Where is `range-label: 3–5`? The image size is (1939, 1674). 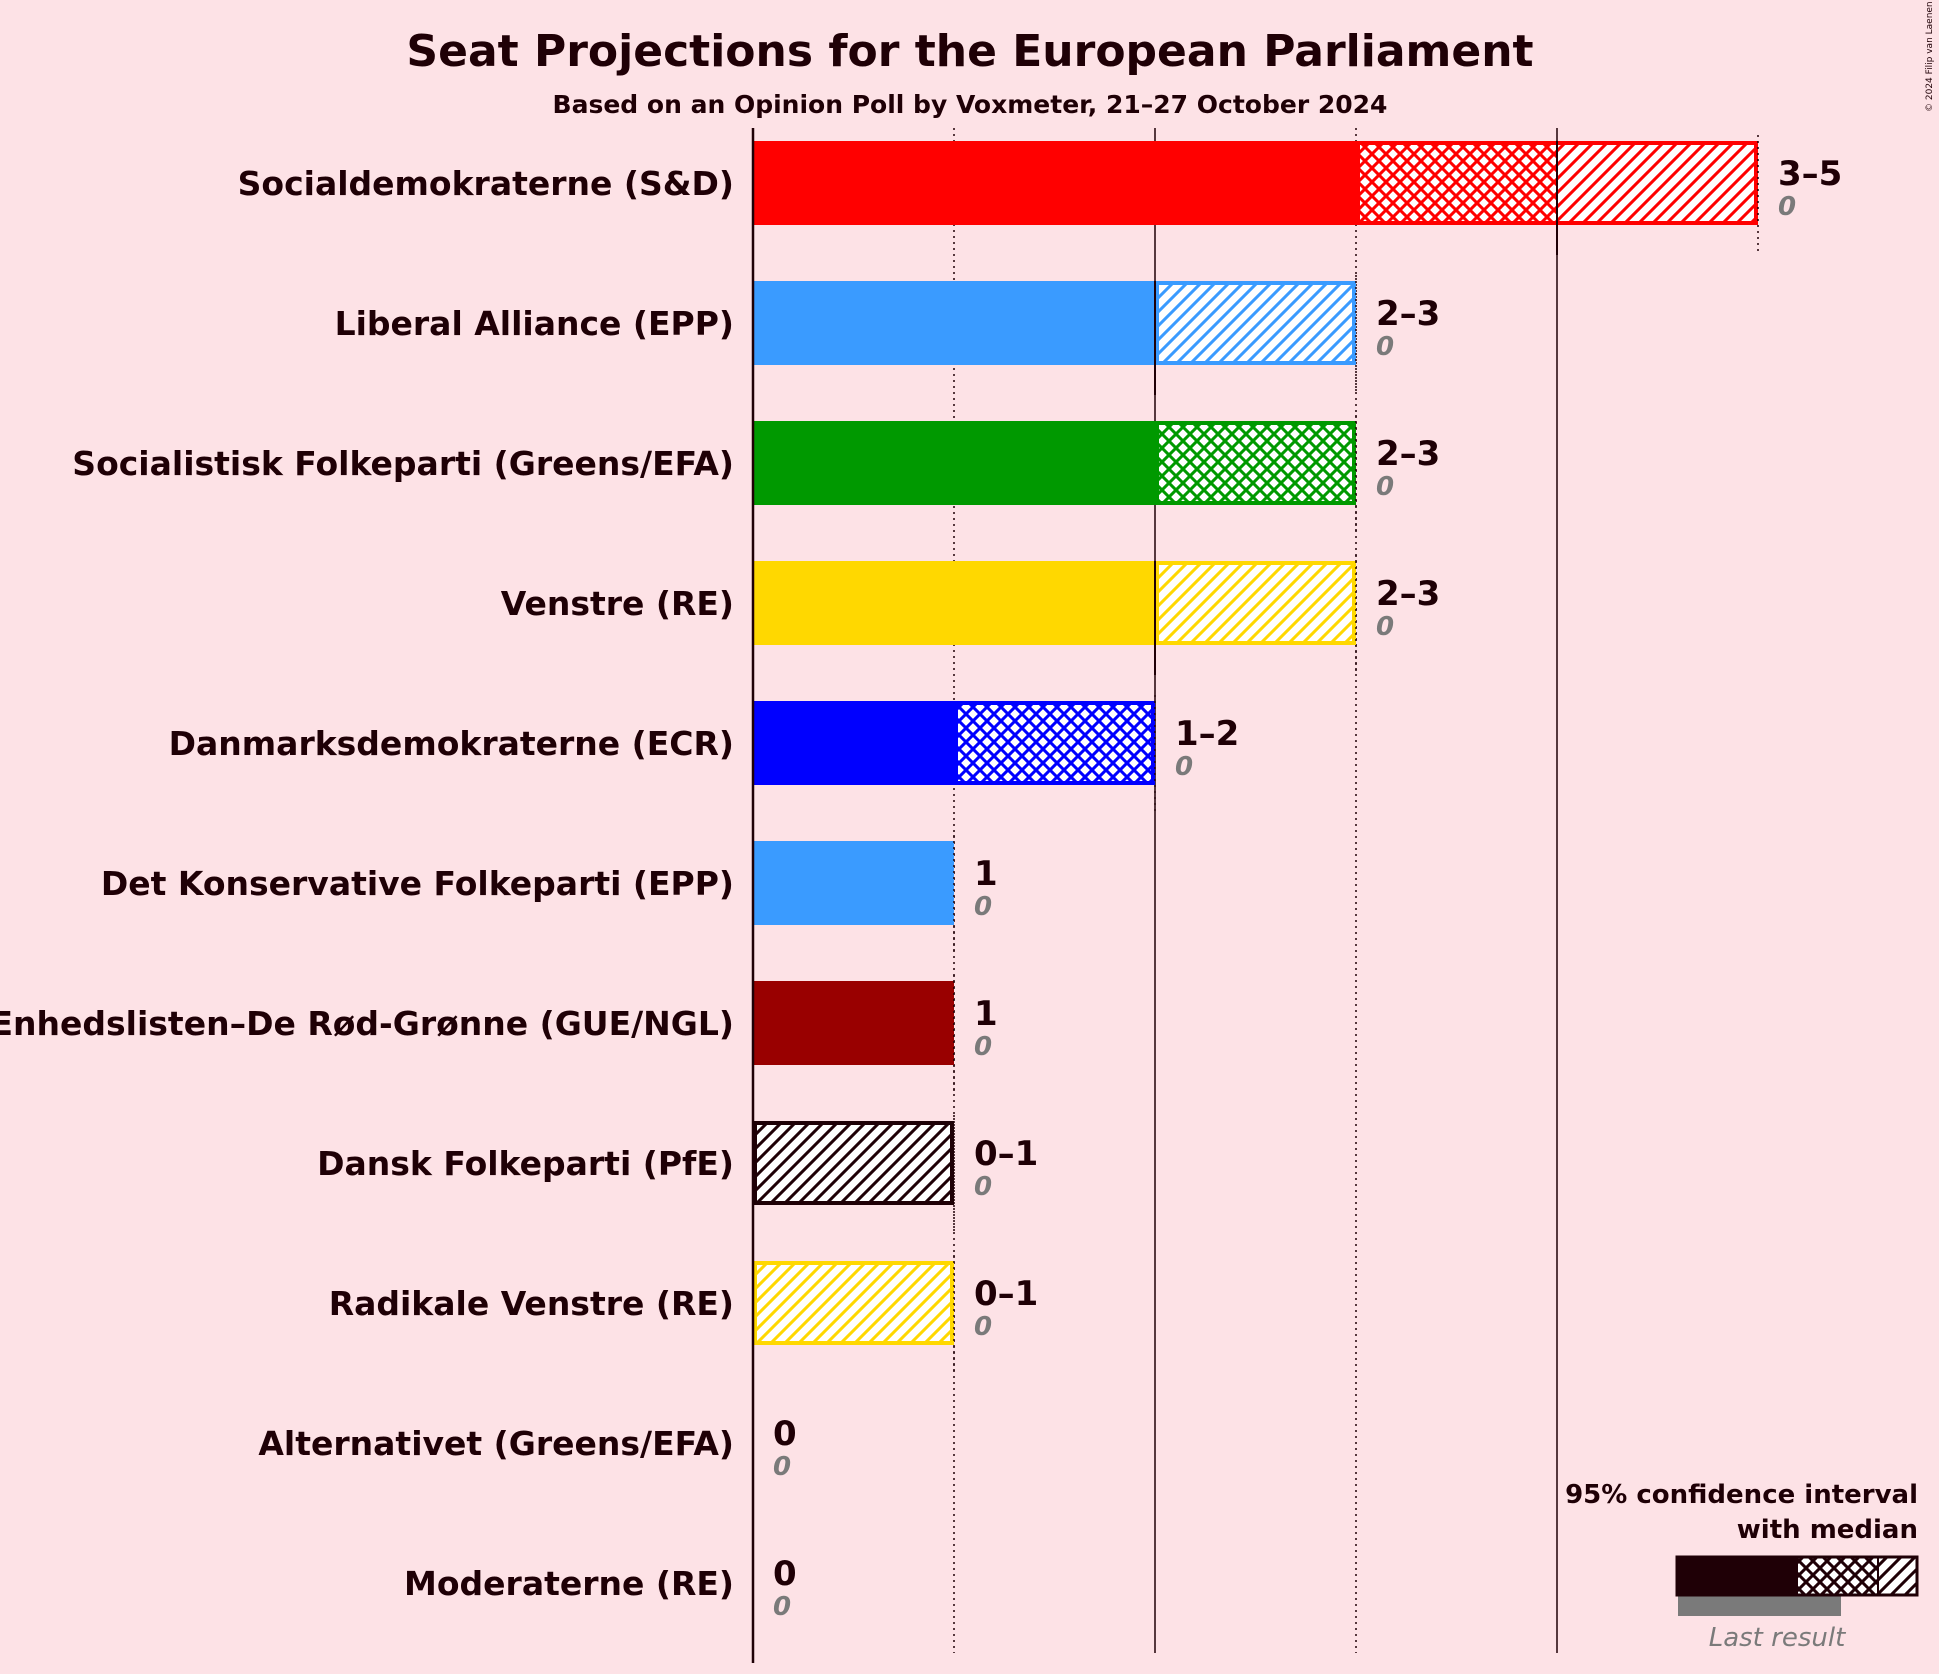 range-label: 3–5 is located at coordinates (1810, 174).